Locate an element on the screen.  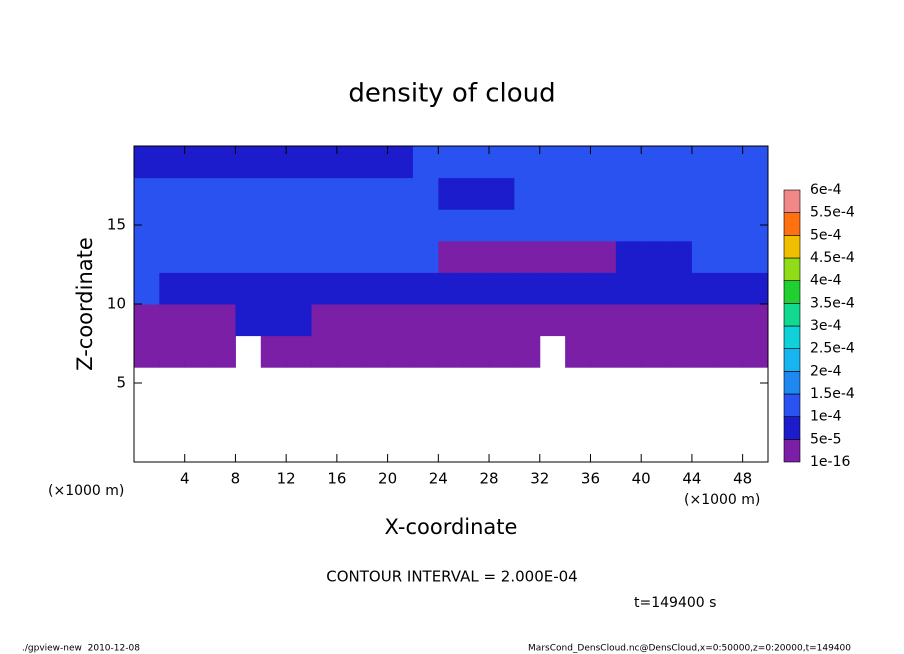
x-tick-label: 48 is located at coordinates (742, 479).